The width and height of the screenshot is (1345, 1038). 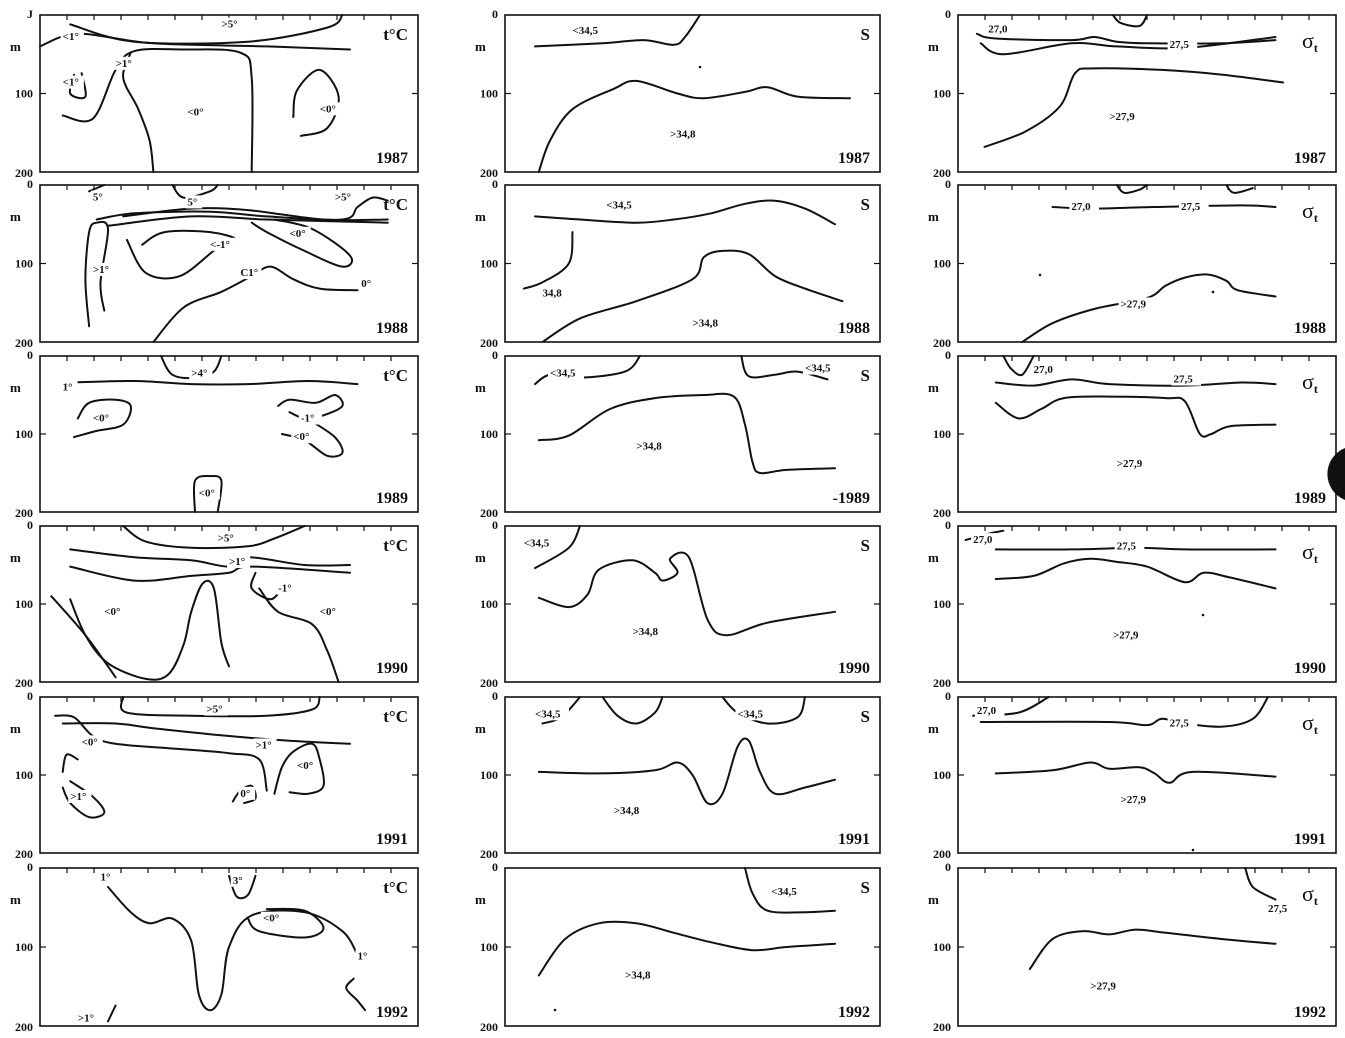 What do you see at coordinates (249, 273) in the screenshot?
I see `contour-label: C1°` at bounding box center [249, 273].